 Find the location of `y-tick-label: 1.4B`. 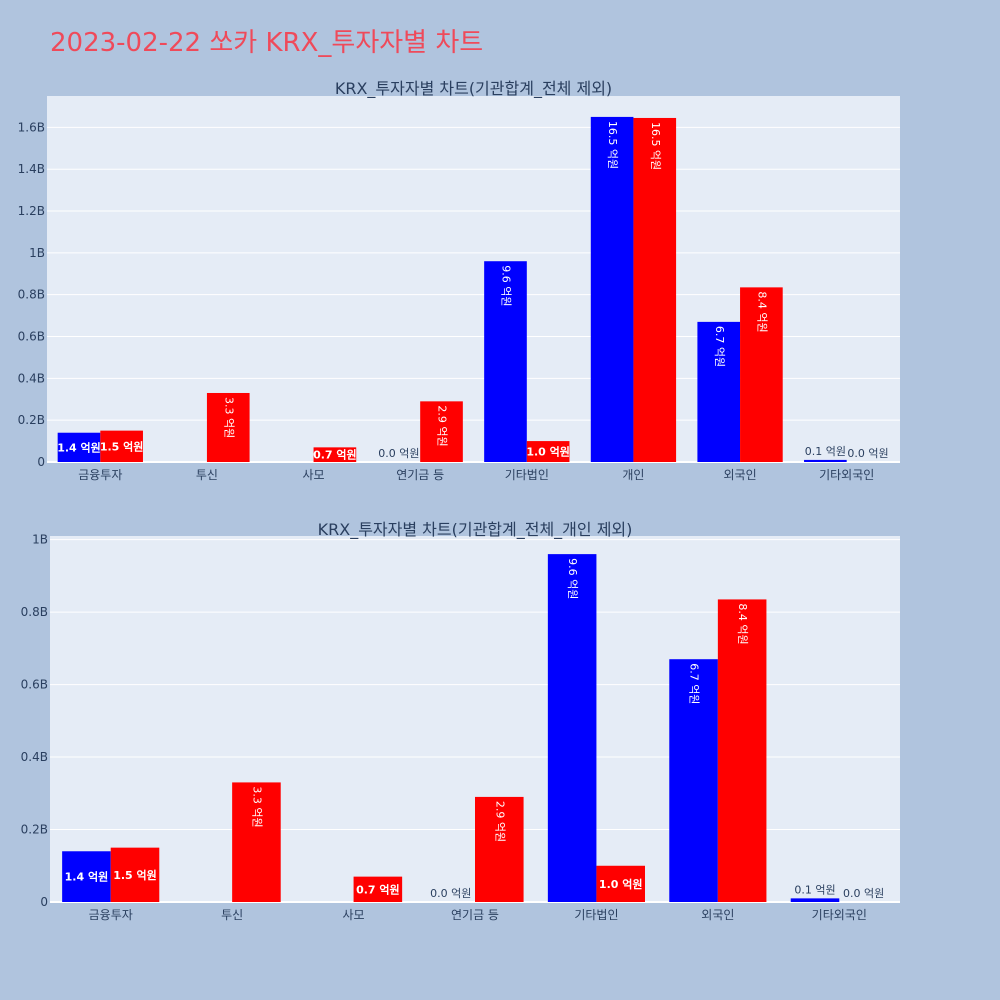

y-tick-label: 1.4B is located at coordinates (31, 169).